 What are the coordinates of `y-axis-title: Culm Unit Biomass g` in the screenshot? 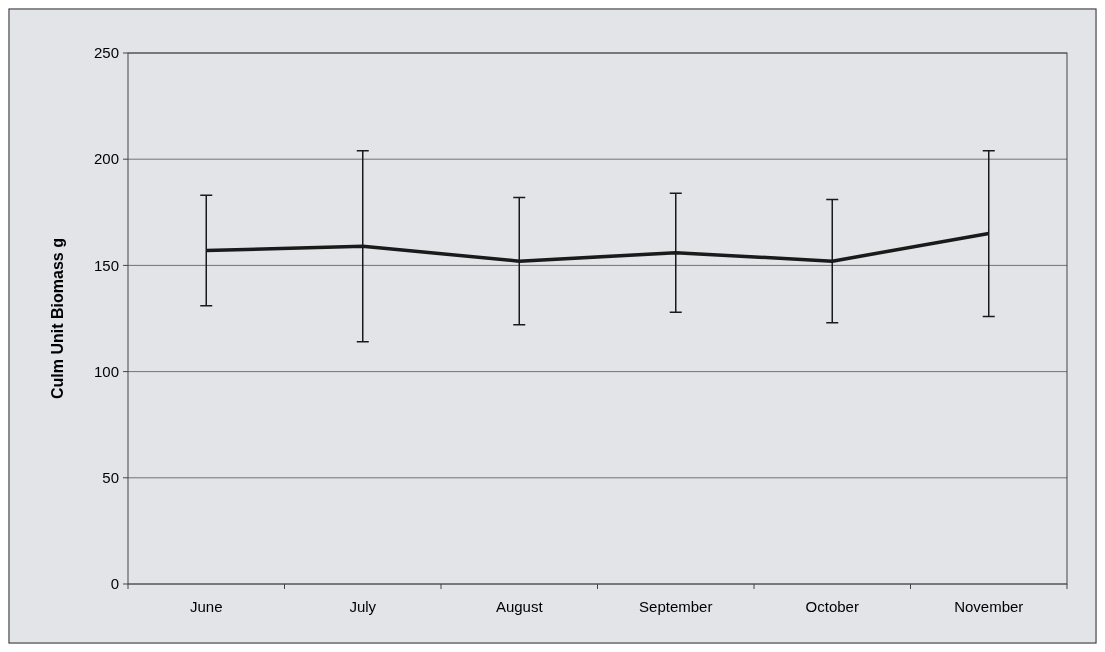 It's located at (57, 318).